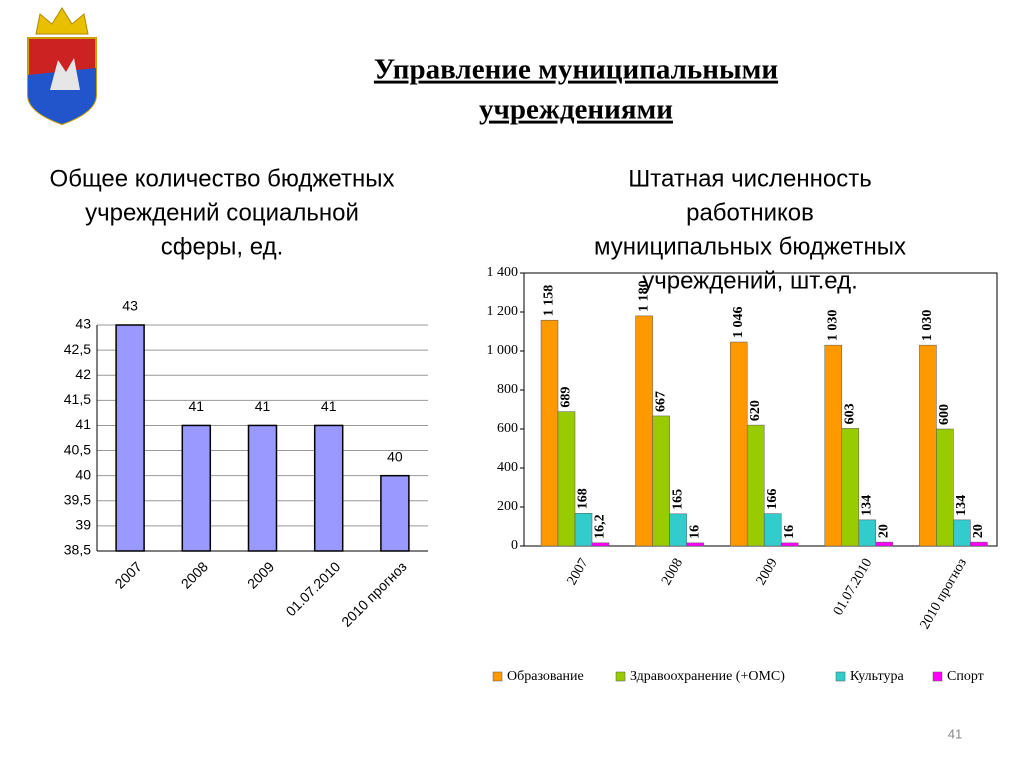  What do you see at coordinates (503, 311) in the screenshot?
I see `y-tick-label: 1 200` at bounding box center [503, 311].